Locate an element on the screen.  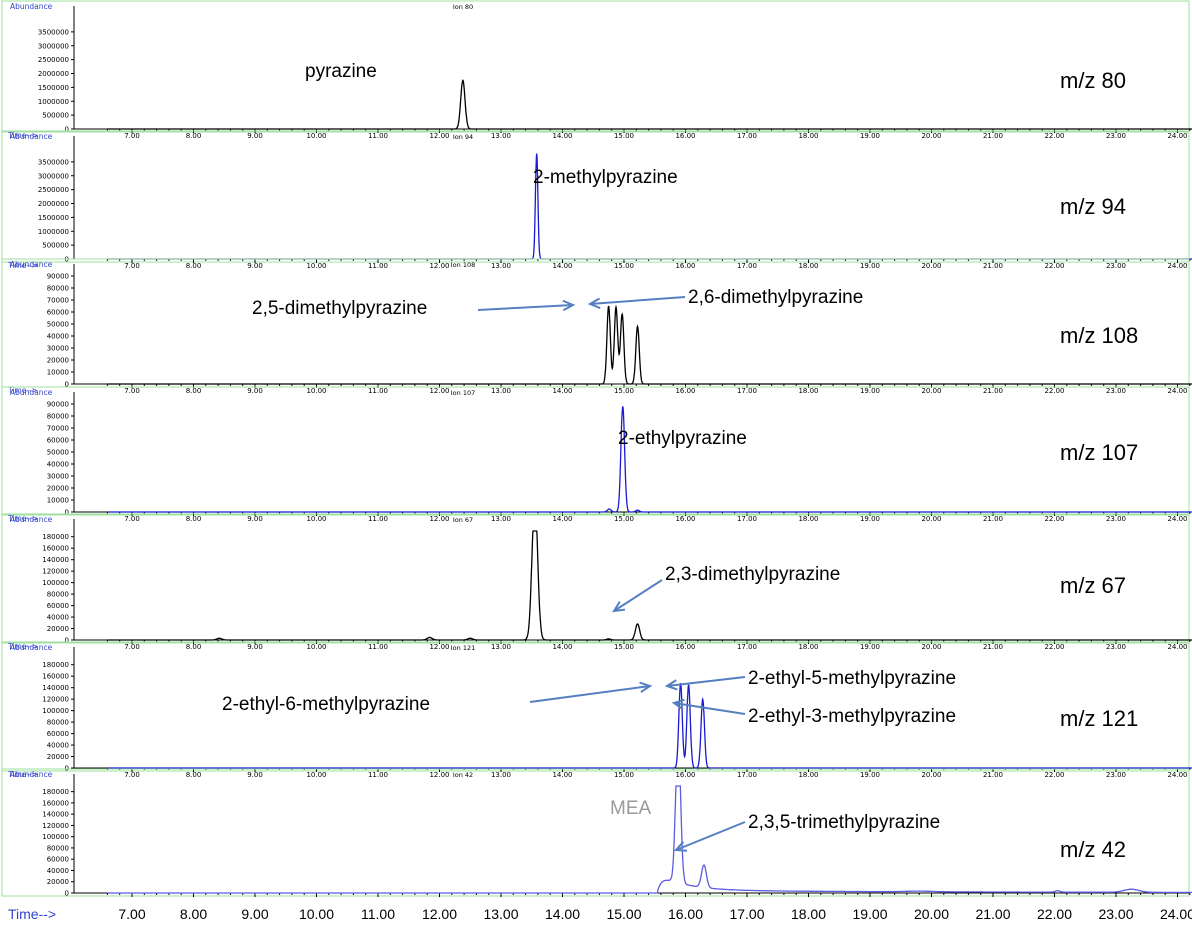
ion-label: Ion 121 is located at coordinates (463, 648).